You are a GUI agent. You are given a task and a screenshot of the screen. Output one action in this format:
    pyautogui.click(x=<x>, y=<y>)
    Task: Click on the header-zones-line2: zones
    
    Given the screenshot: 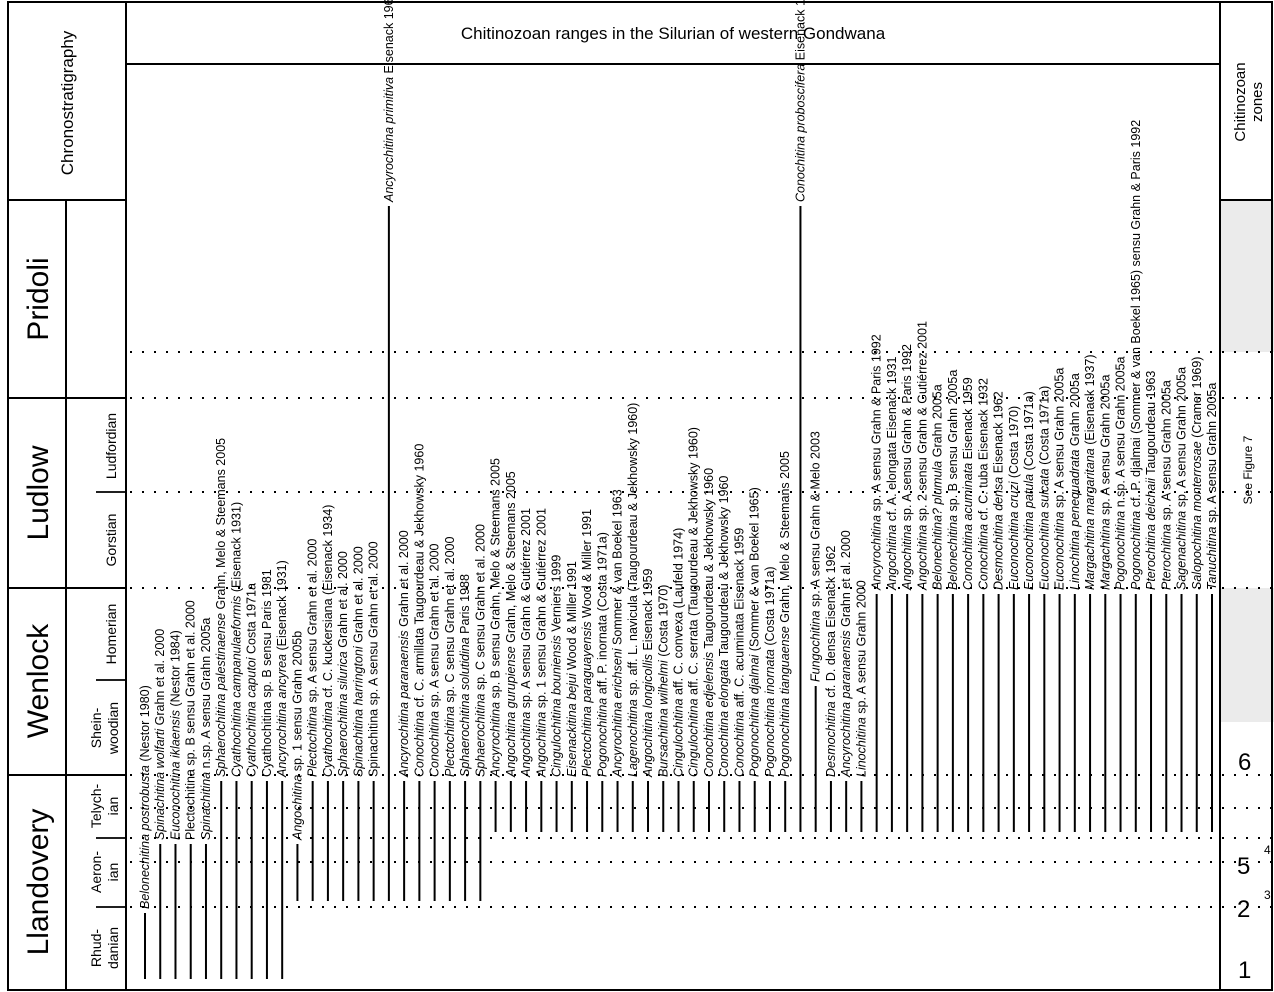 What is the action you would take?
    pyautogui.click(x=1257, y=102)
    